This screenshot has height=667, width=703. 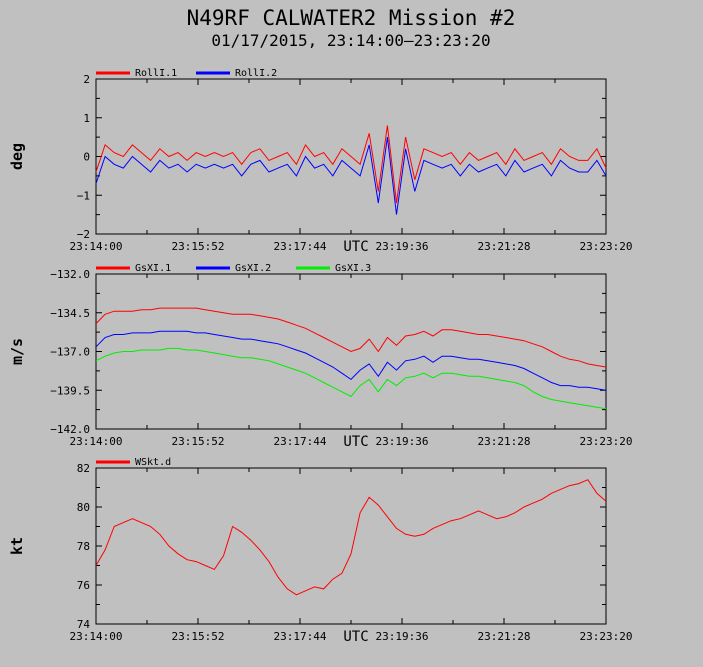 What do you see at coordinates (350, 40) in the screenshot?
I see `chart-subtitle: 01/17/2015, 23:14:00–23:23:20` at bounding box center [350, 40].